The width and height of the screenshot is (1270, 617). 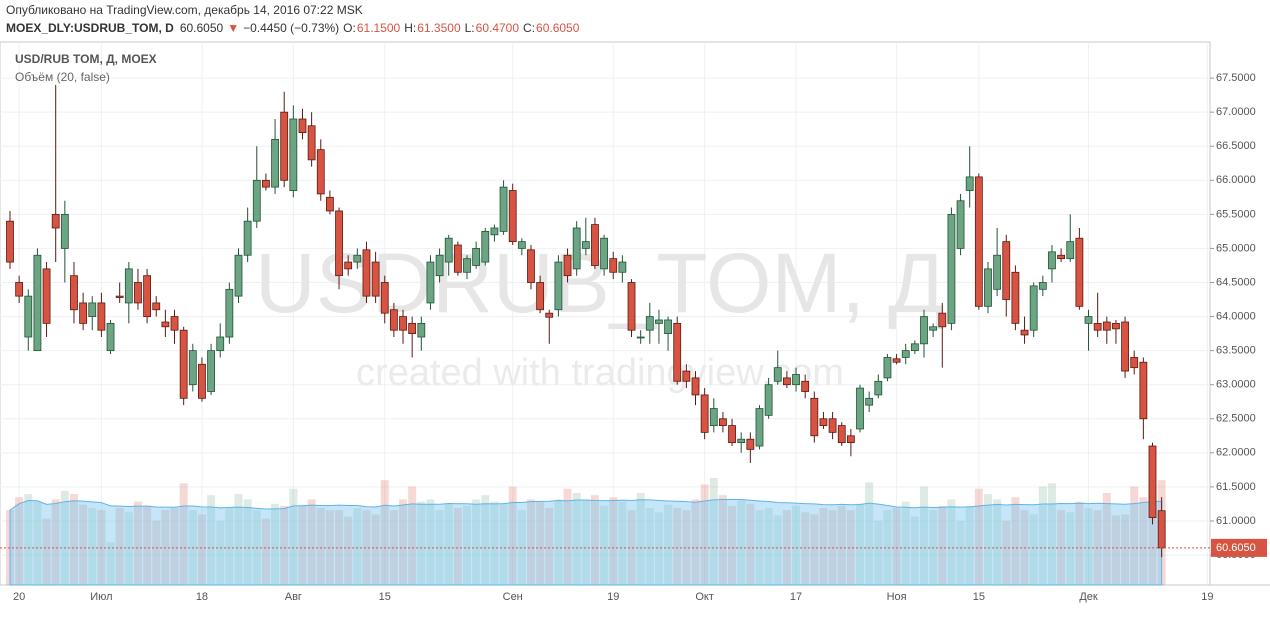 What do you see at coordinates (1236, 214) in the screenshot?
I see `y-tick-label: 65.5000` at bounding box center [1236, 214].